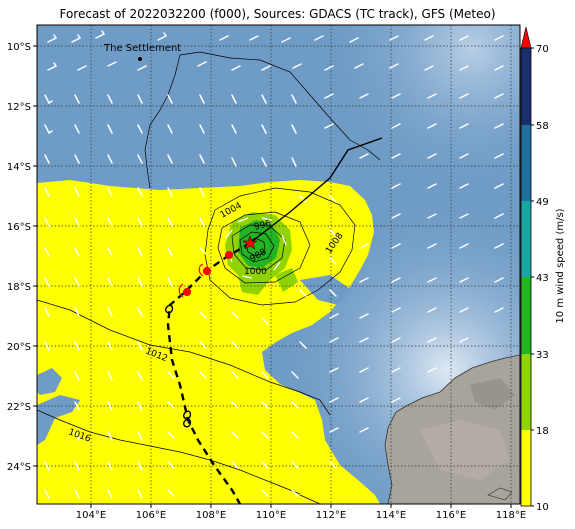 The image size is (575, 529). Describe the element at coordinates (542, 431) in the screenshot. I see `colorbar-tick-label: 18` at that location.